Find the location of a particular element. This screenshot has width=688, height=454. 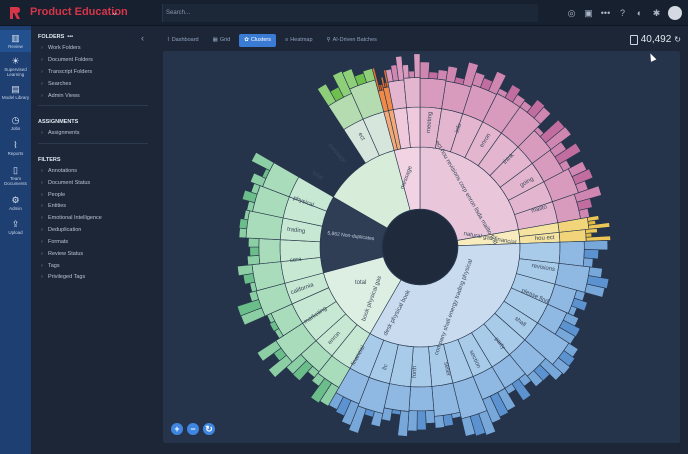

zoom-out-button: − is located at coordinates (193, 429).